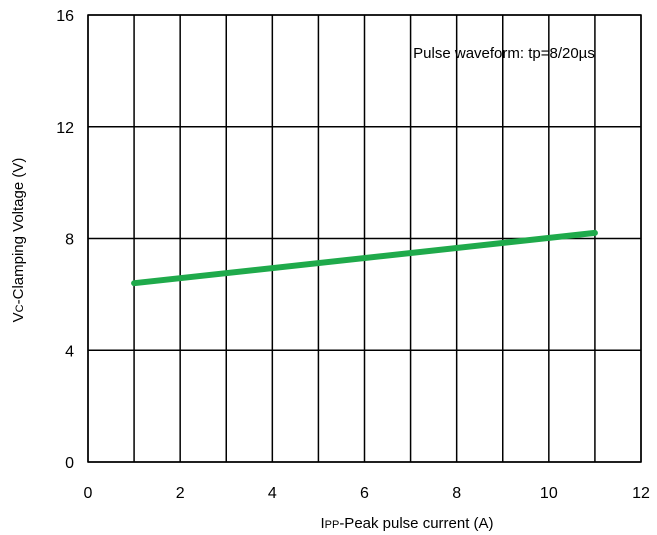 This screenshot has height=535, width=657. Describe the element at coordinates (180, 493) in the screenshot. I see `x-tick-label: 2` at that location.